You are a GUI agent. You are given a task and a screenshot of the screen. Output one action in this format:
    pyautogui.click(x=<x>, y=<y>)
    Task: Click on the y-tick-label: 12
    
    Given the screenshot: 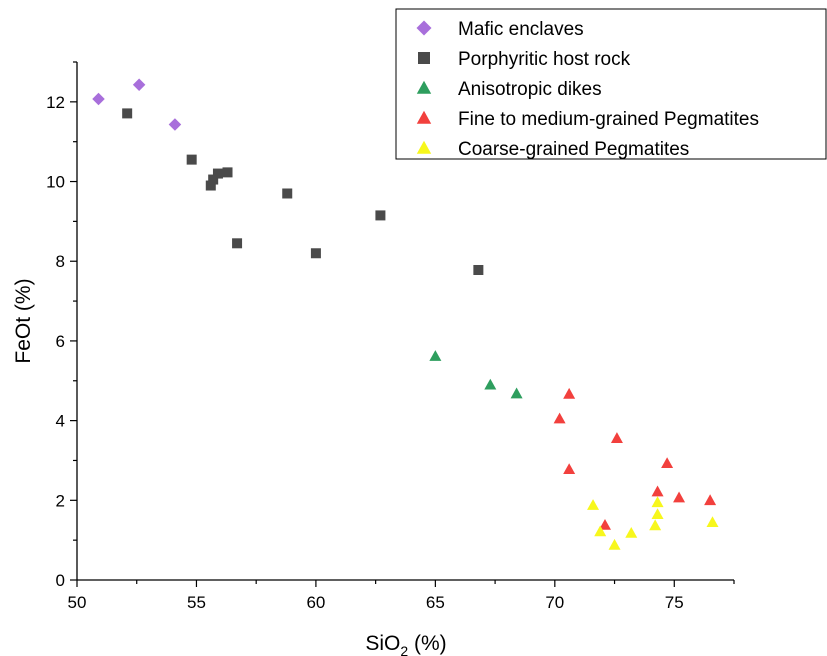 What is the action you would take?
    pyautogui.click(x=55, y=102)
    